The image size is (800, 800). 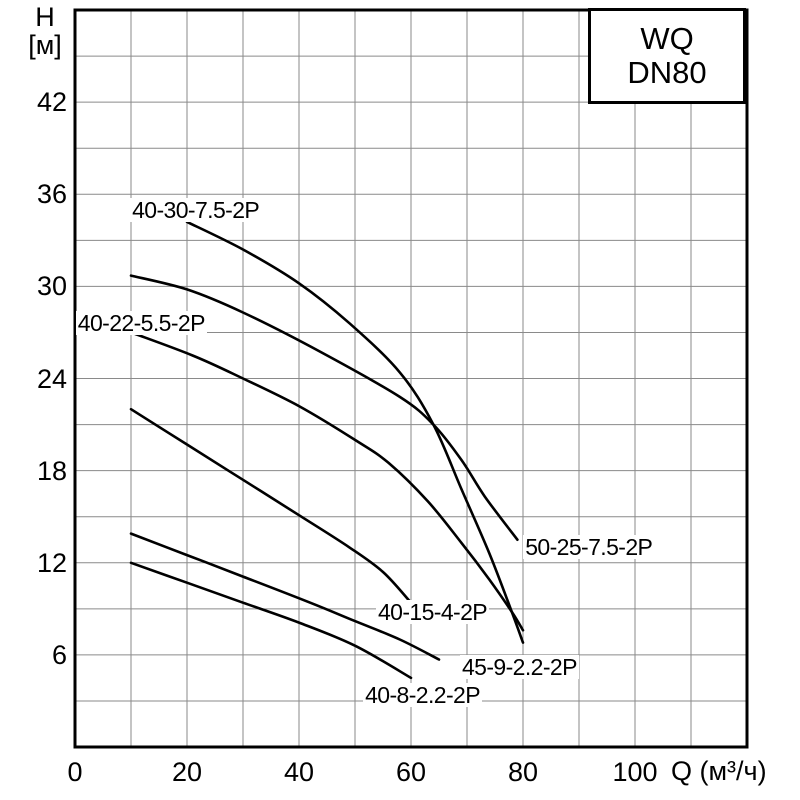 I want to click on model-title-series: WQ, so click(x=667, y=38).